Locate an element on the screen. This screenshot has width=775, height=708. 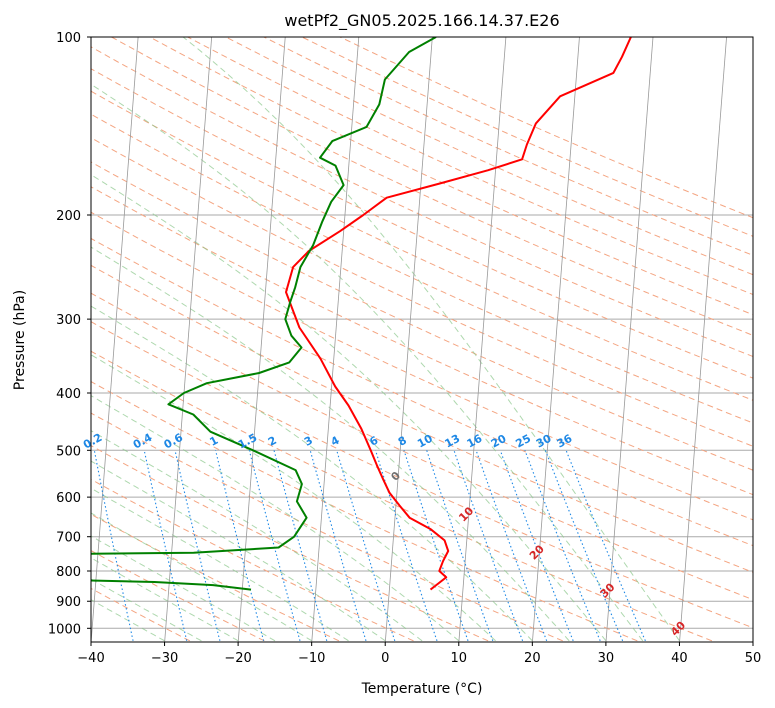
mixing-ratio-label: 10 is located at coordinates (425, 441).